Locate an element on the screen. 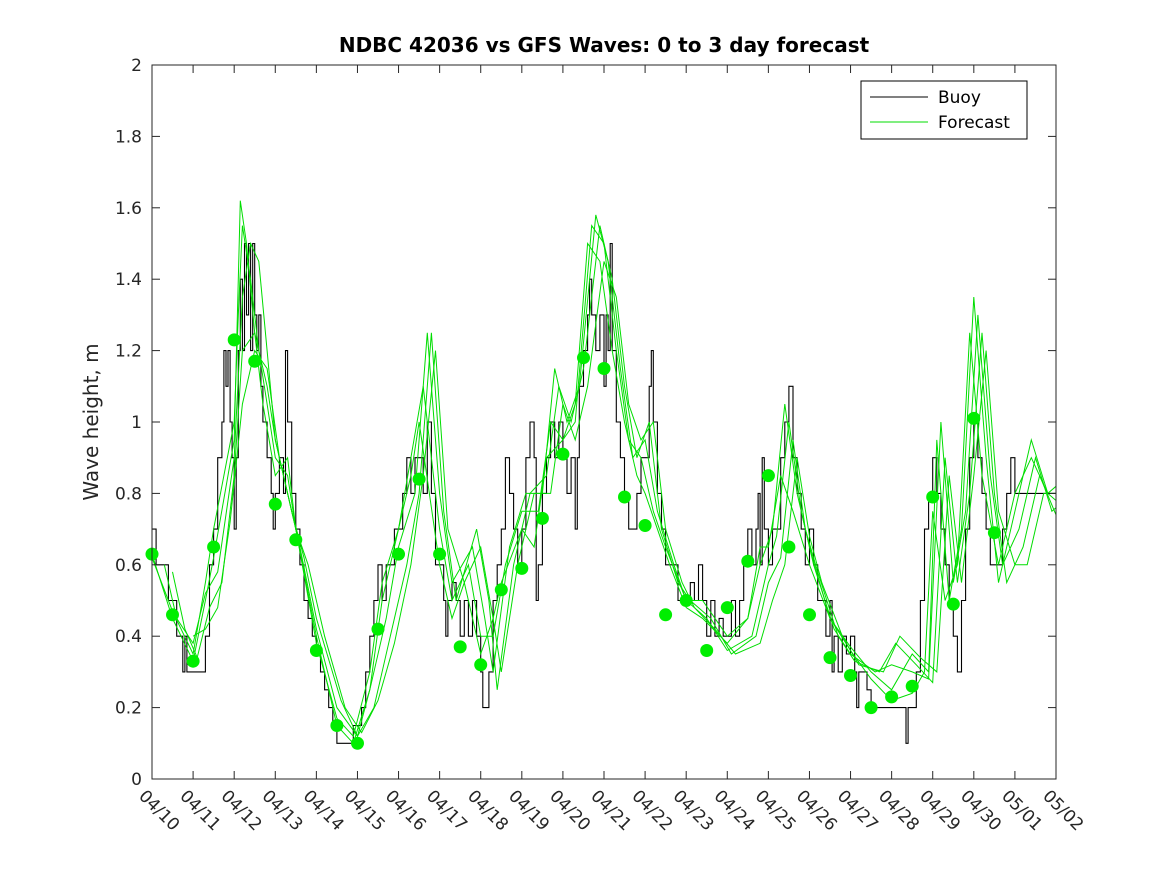 This screenshot has height=875, width=1167. x-tick-label: 04/15 is located at coordinates (364, 810).